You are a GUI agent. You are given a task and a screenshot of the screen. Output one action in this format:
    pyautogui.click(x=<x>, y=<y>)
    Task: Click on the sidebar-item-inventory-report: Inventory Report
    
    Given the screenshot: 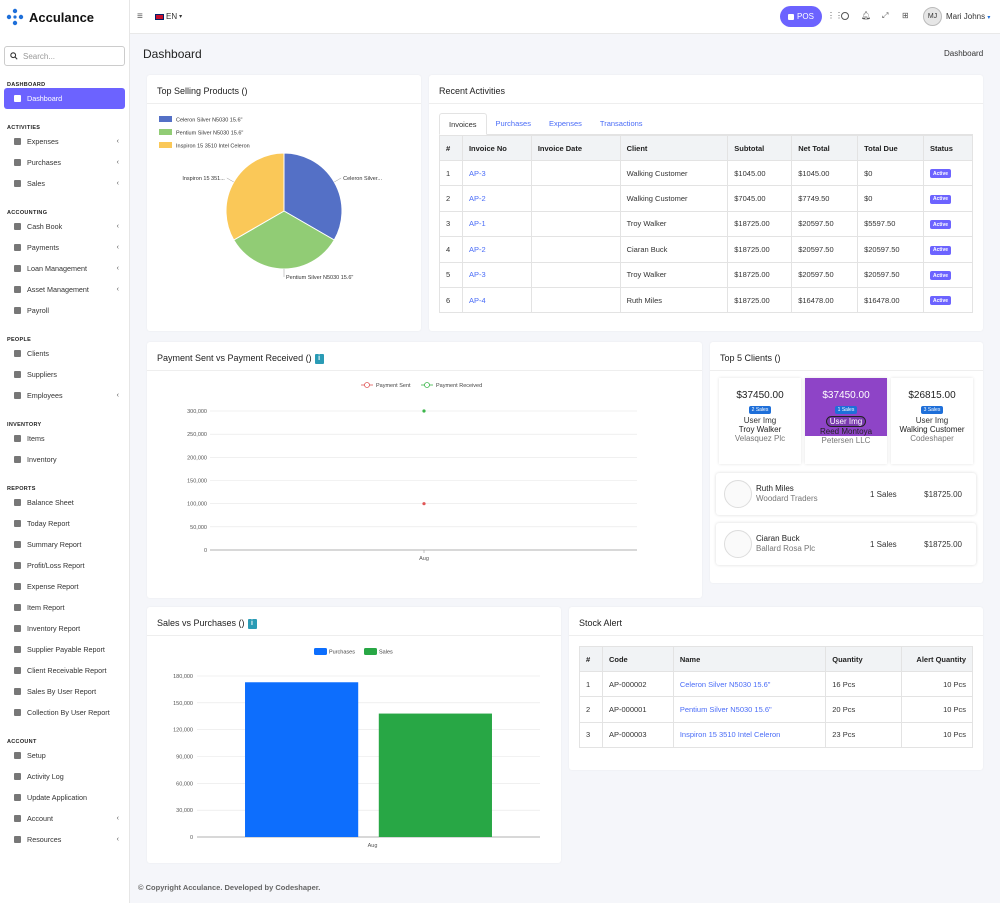 What is the action you would take?
    pyautogui.click(x=64, y=628)
    